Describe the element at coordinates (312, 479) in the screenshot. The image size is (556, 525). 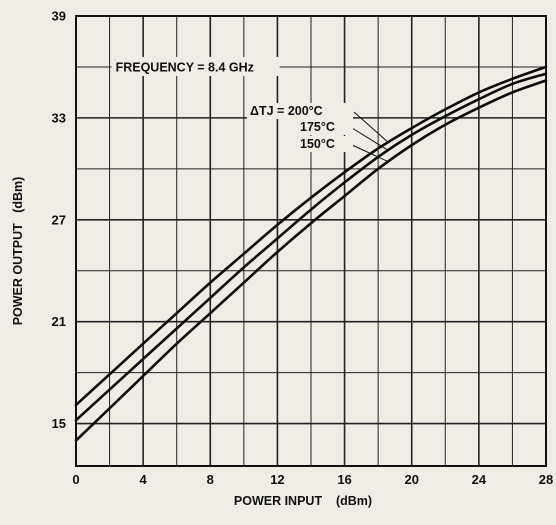
I see `x-tick-labels: 0 4 8 12 16 20 24 28` at that location.